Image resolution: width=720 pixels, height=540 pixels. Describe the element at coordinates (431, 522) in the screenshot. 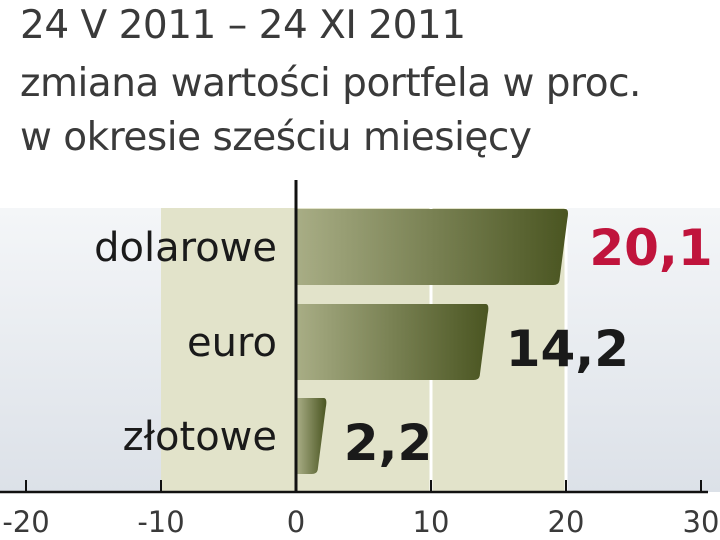

I see `x-tick-label: 10` at that location.